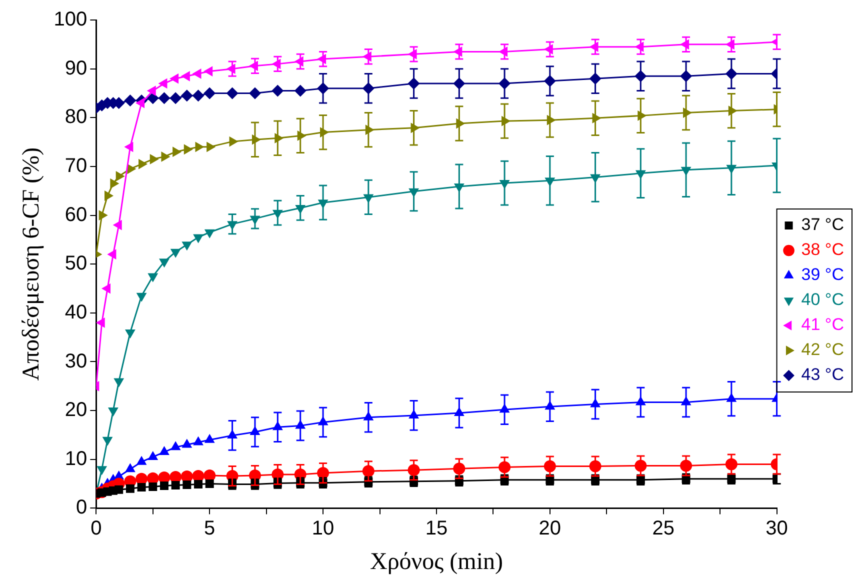  What do you see at coordinates (76, 263) in the screenshot?
I see `y-tick-label: 50` at bounding box center [76, 263].